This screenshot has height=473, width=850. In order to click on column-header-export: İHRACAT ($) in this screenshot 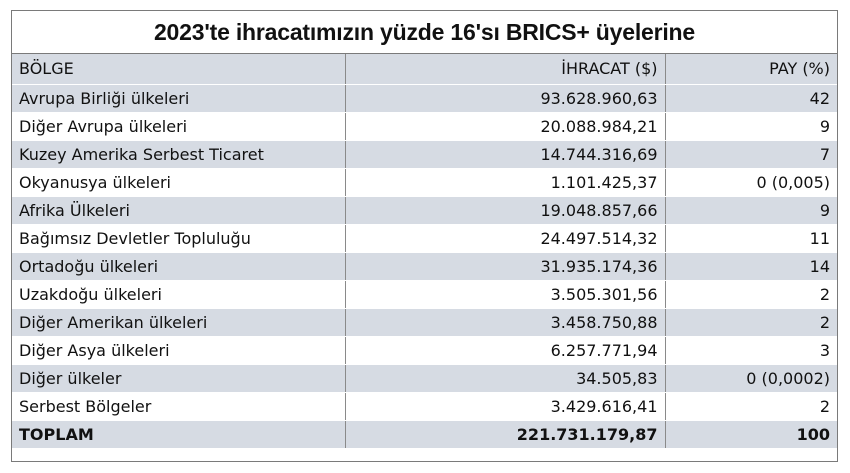, I will do `click(505, 69)`.